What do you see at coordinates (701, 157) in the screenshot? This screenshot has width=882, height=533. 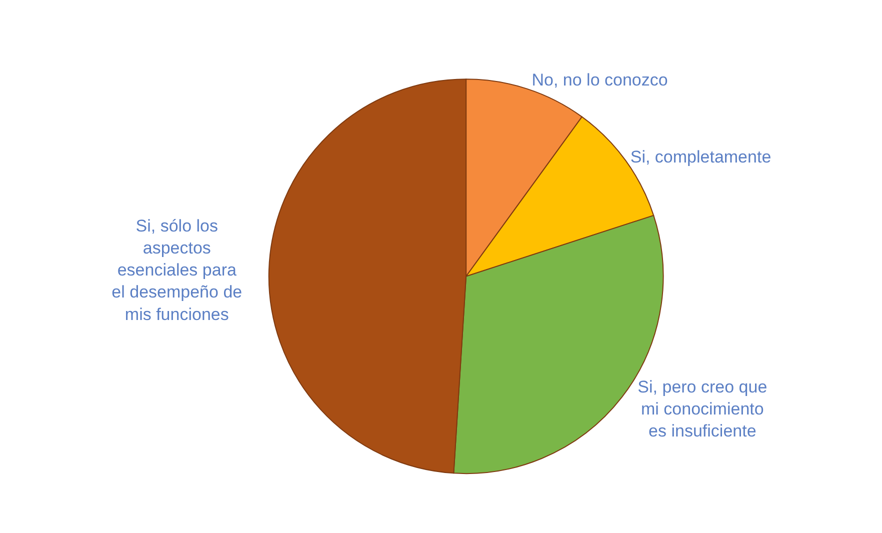 I see `slice-label: Si, completamente` at bounding box center [701, 157].